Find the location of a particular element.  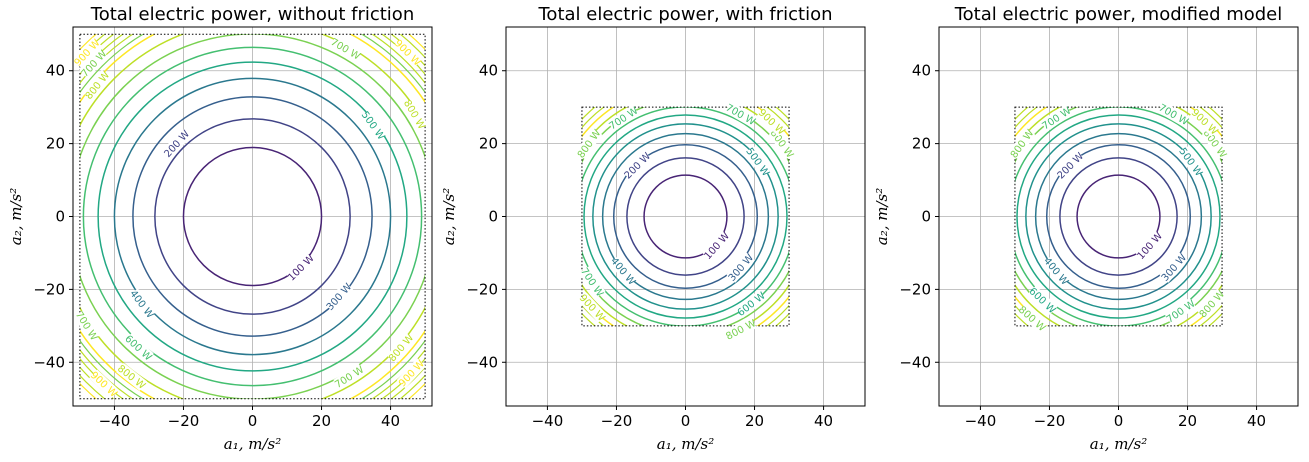

contour-label: 700 W is located at coordinates (86, 326).